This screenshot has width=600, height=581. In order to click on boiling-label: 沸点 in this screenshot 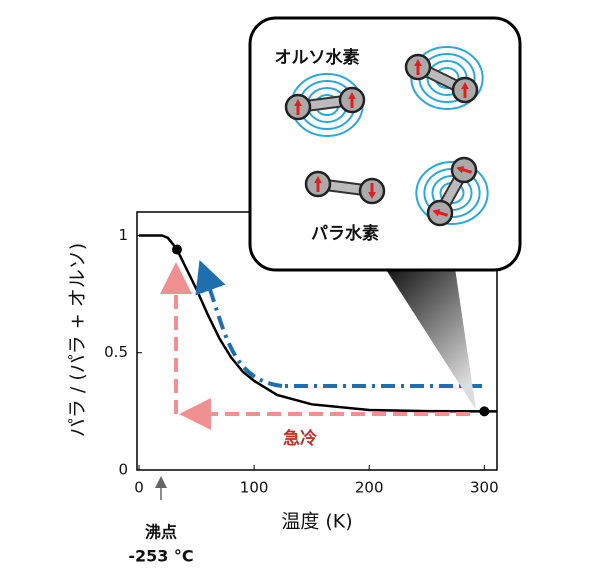, I will do `click(161, 532)`.